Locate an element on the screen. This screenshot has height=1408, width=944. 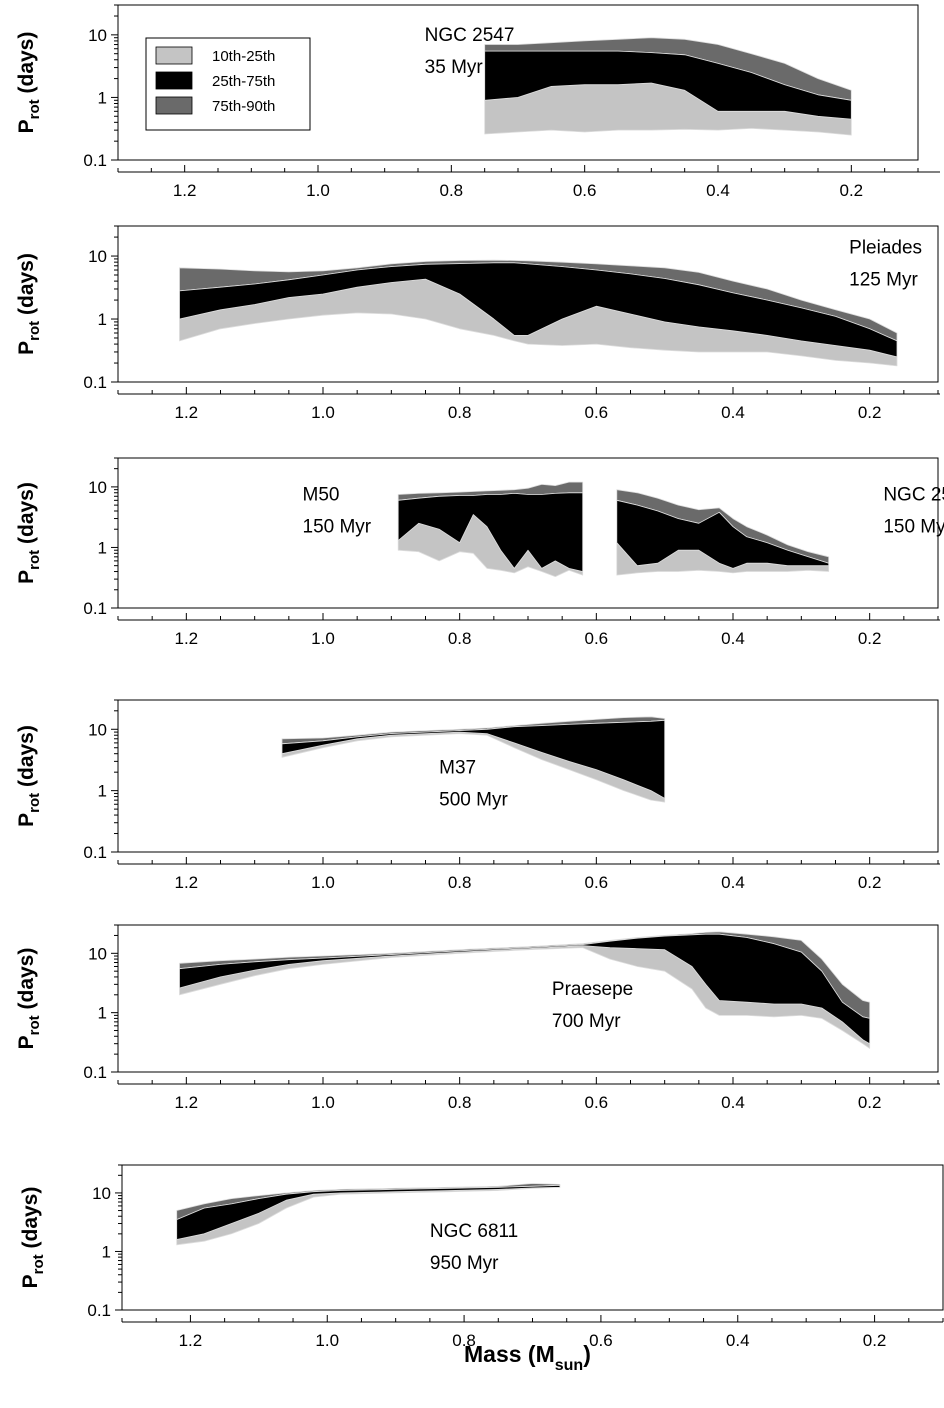
cluster-annotation: NGC 2516 is located at coordinates (913, 494).